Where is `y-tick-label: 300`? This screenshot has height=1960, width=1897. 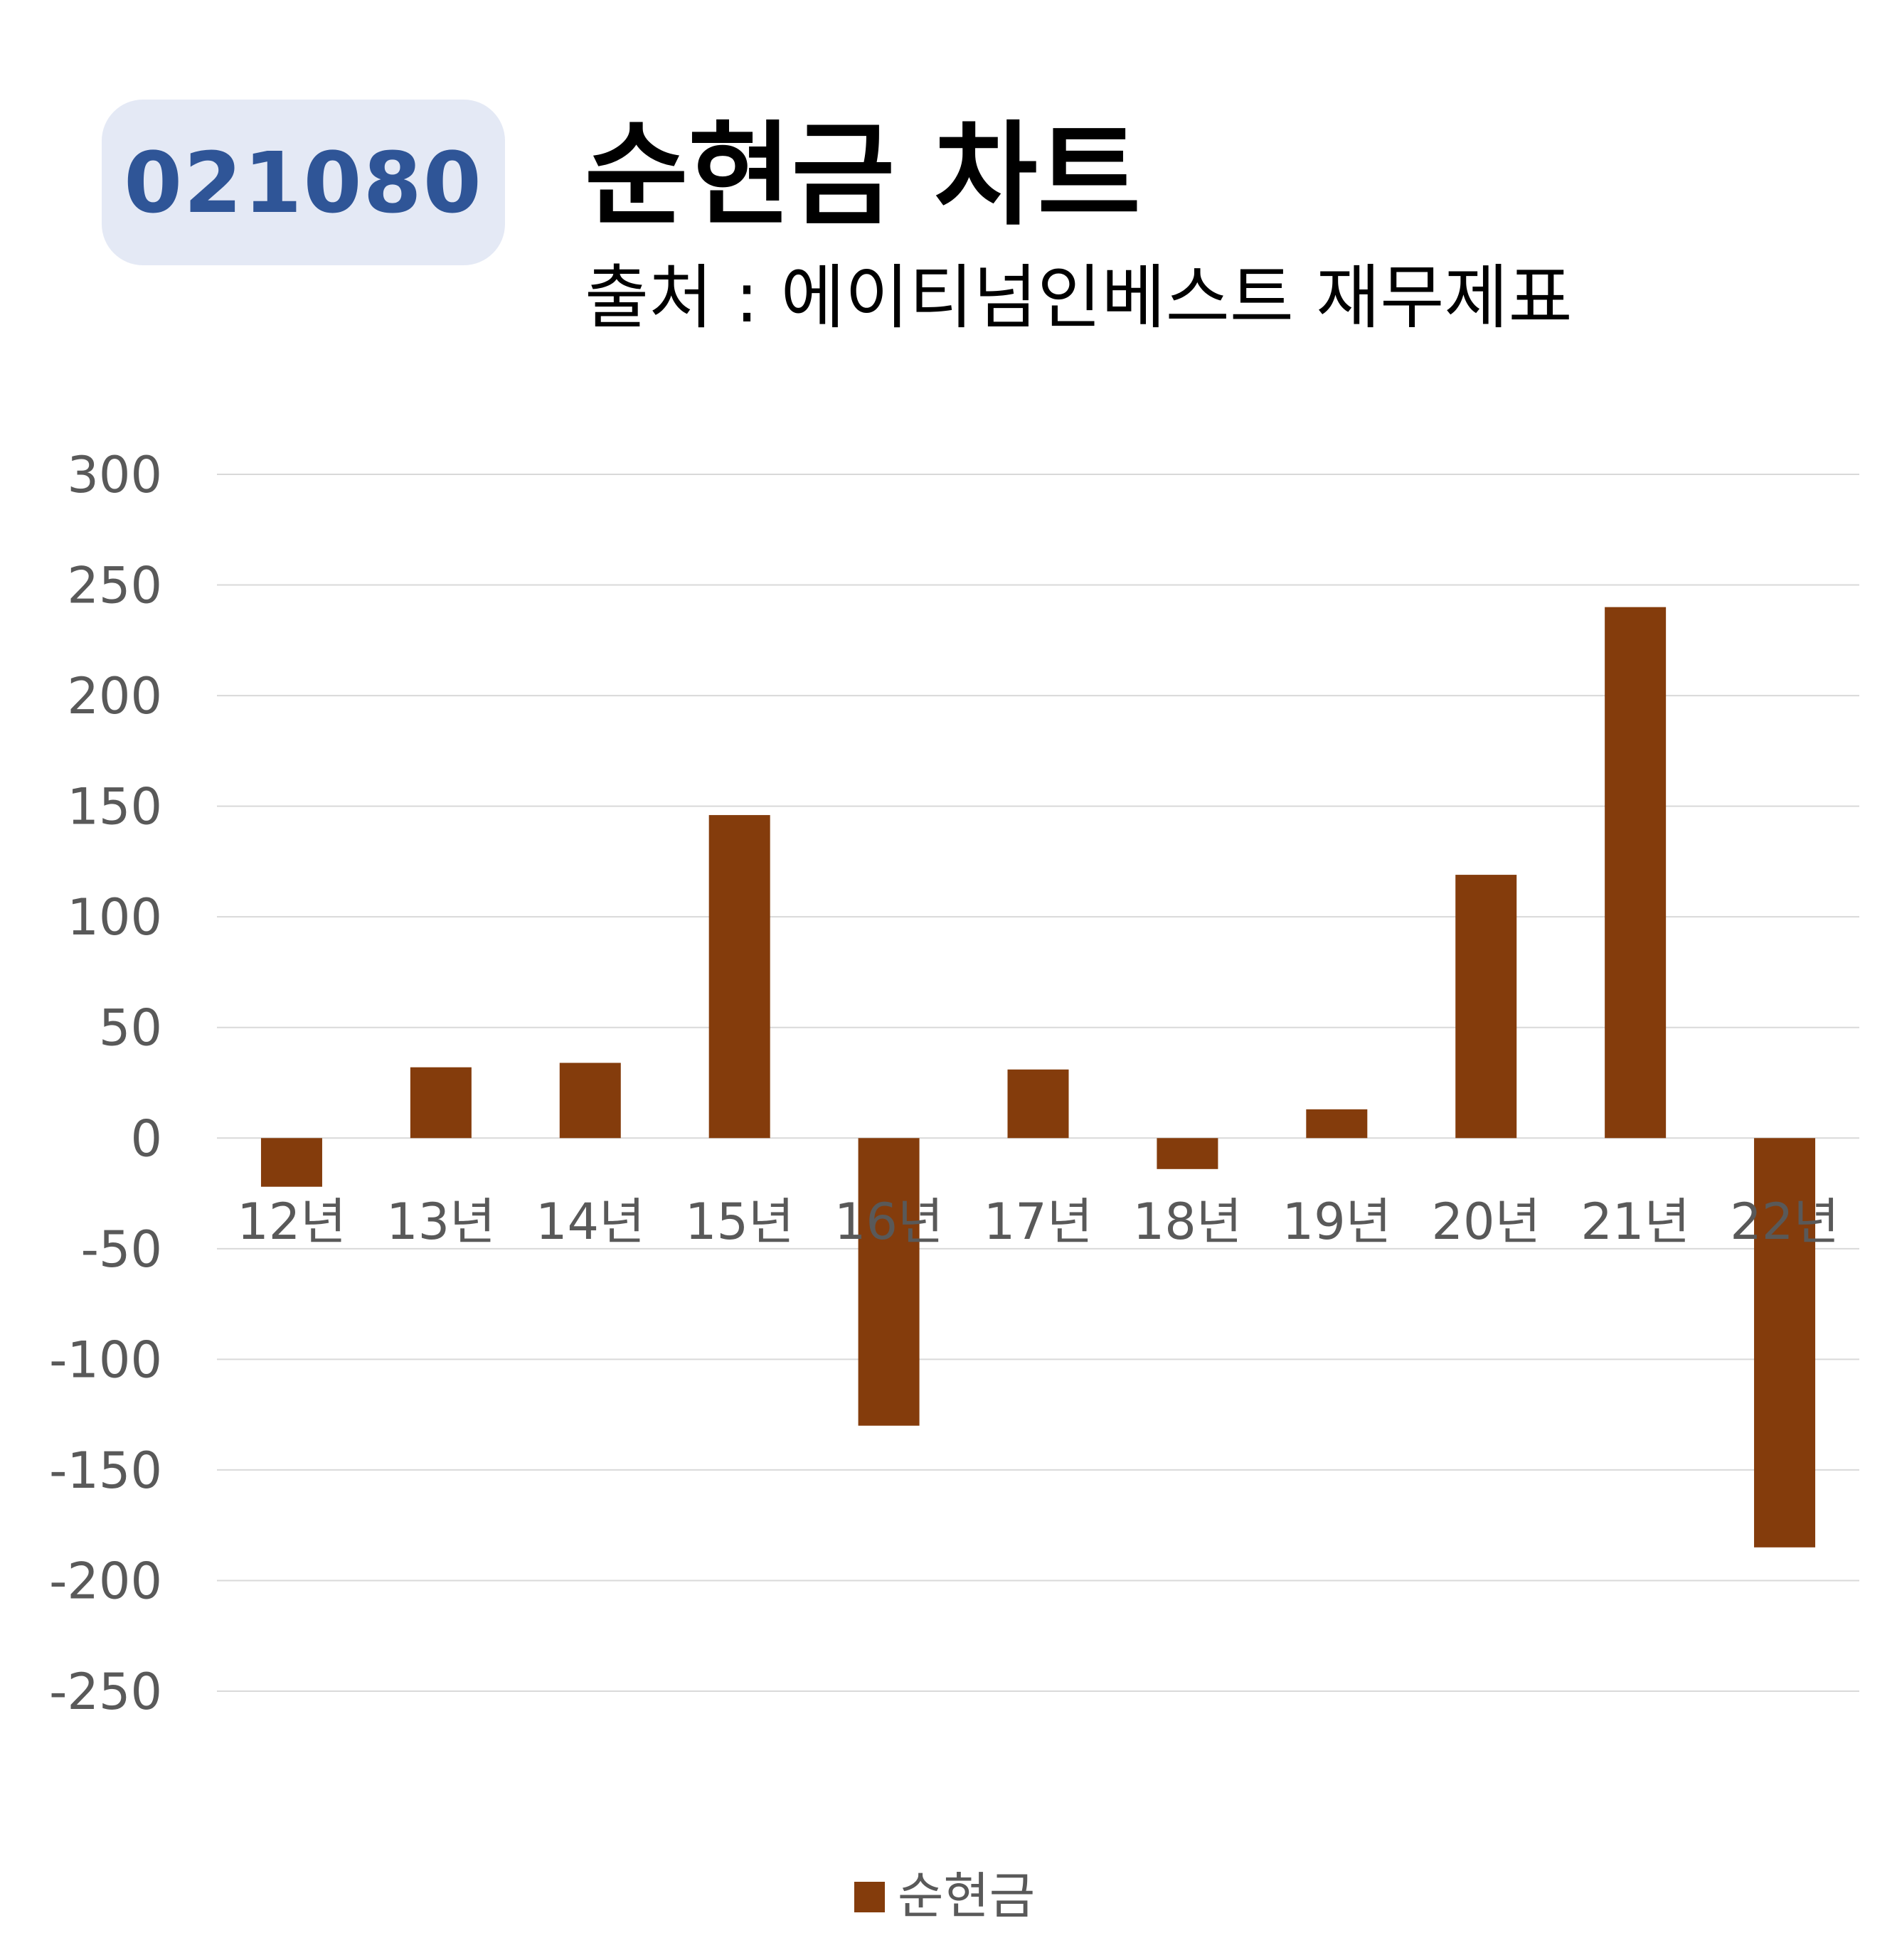 y-tick-label: 300 is located at coordinates (115, 475).